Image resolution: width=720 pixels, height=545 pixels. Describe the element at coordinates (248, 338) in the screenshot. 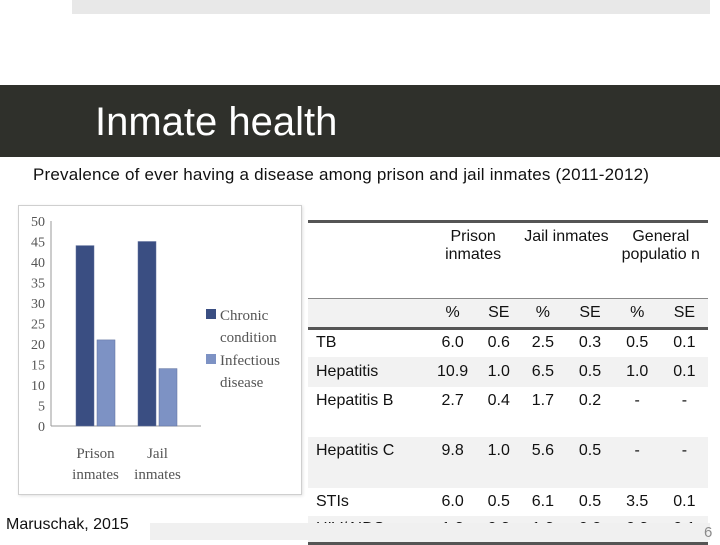

I see `legend-label: condition` at that location.